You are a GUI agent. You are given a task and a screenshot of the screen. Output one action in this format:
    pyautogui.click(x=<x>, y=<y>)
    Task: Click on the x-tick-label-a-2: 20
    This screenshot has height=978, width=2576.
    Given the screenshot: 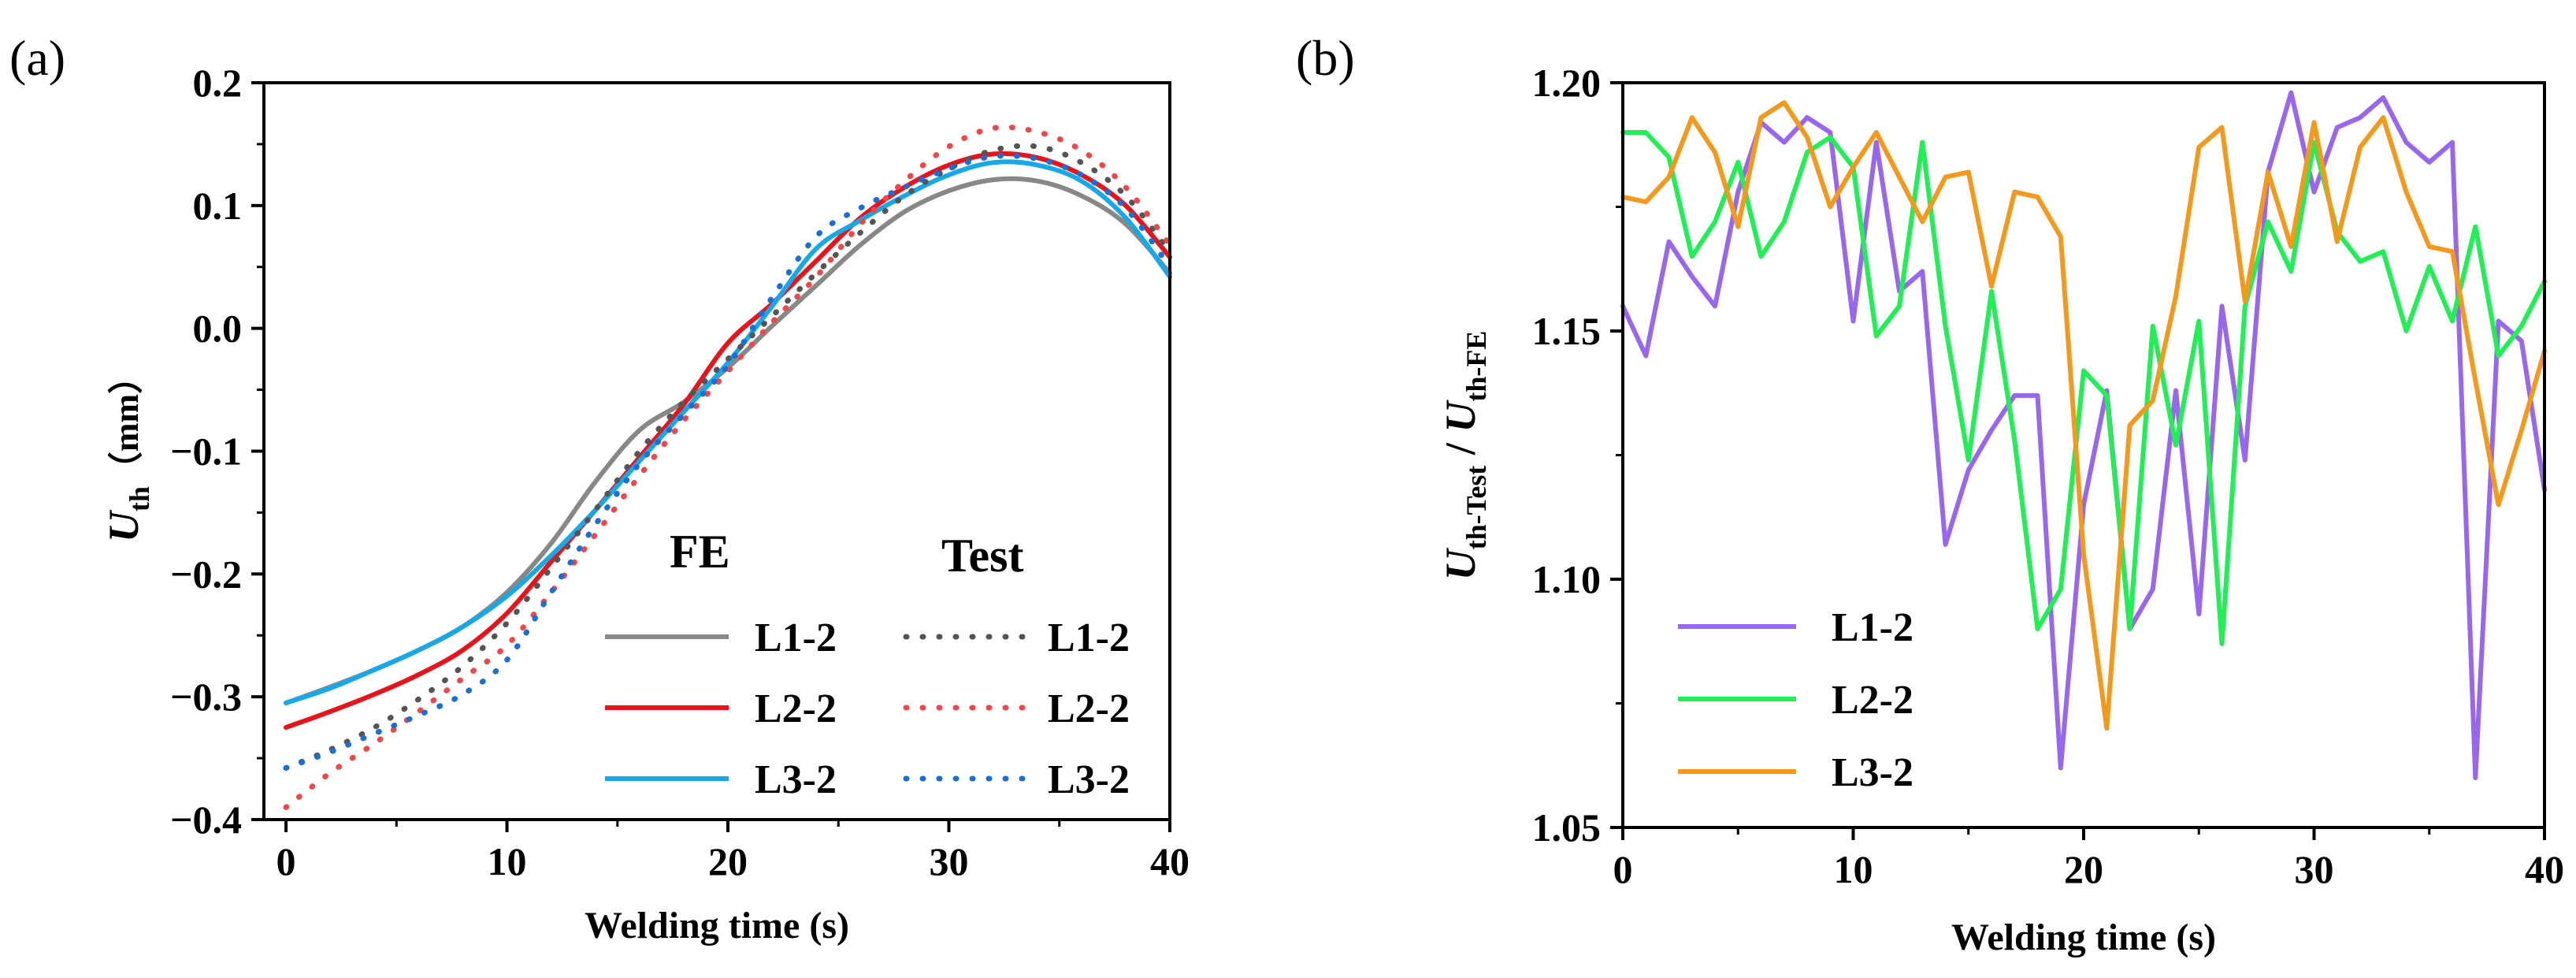 What is the action you would take?
    pyautogui.click(x=728, y=861)
    